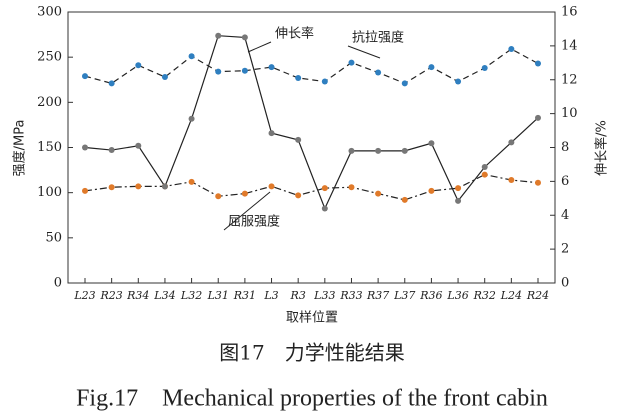 The height and width of the screenshot is (417, 625). What do you see at coordinates (254, 222) in the screenshot?
I see `series-annotation: 屈服强度` at bounding box center [254, 222].